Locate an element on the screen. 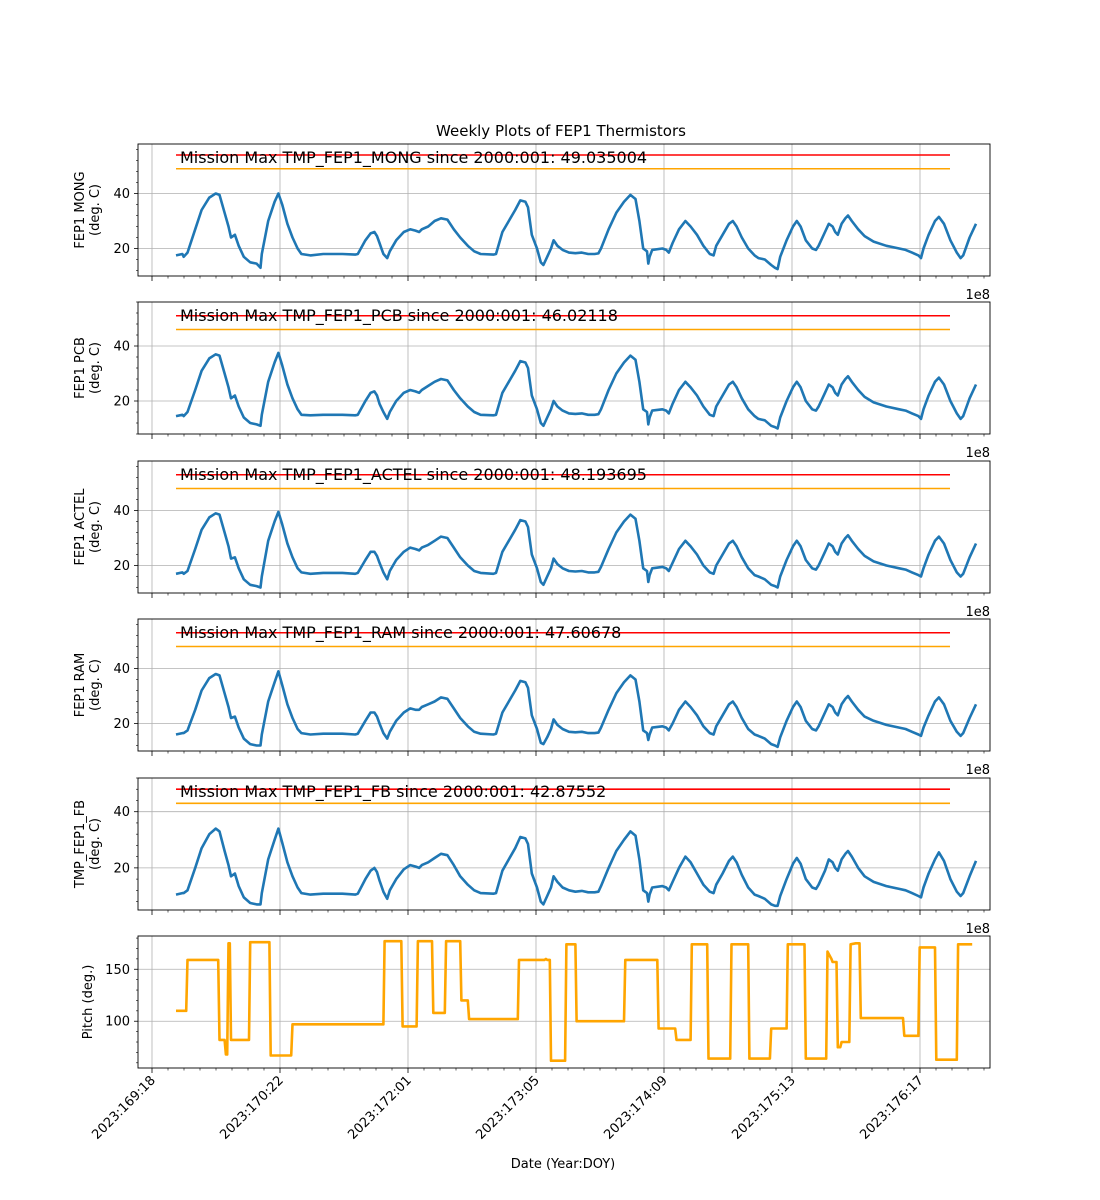 This screenshot has height=1200, width=1100. series-line-pitch is located at coordinates (574, 1000).